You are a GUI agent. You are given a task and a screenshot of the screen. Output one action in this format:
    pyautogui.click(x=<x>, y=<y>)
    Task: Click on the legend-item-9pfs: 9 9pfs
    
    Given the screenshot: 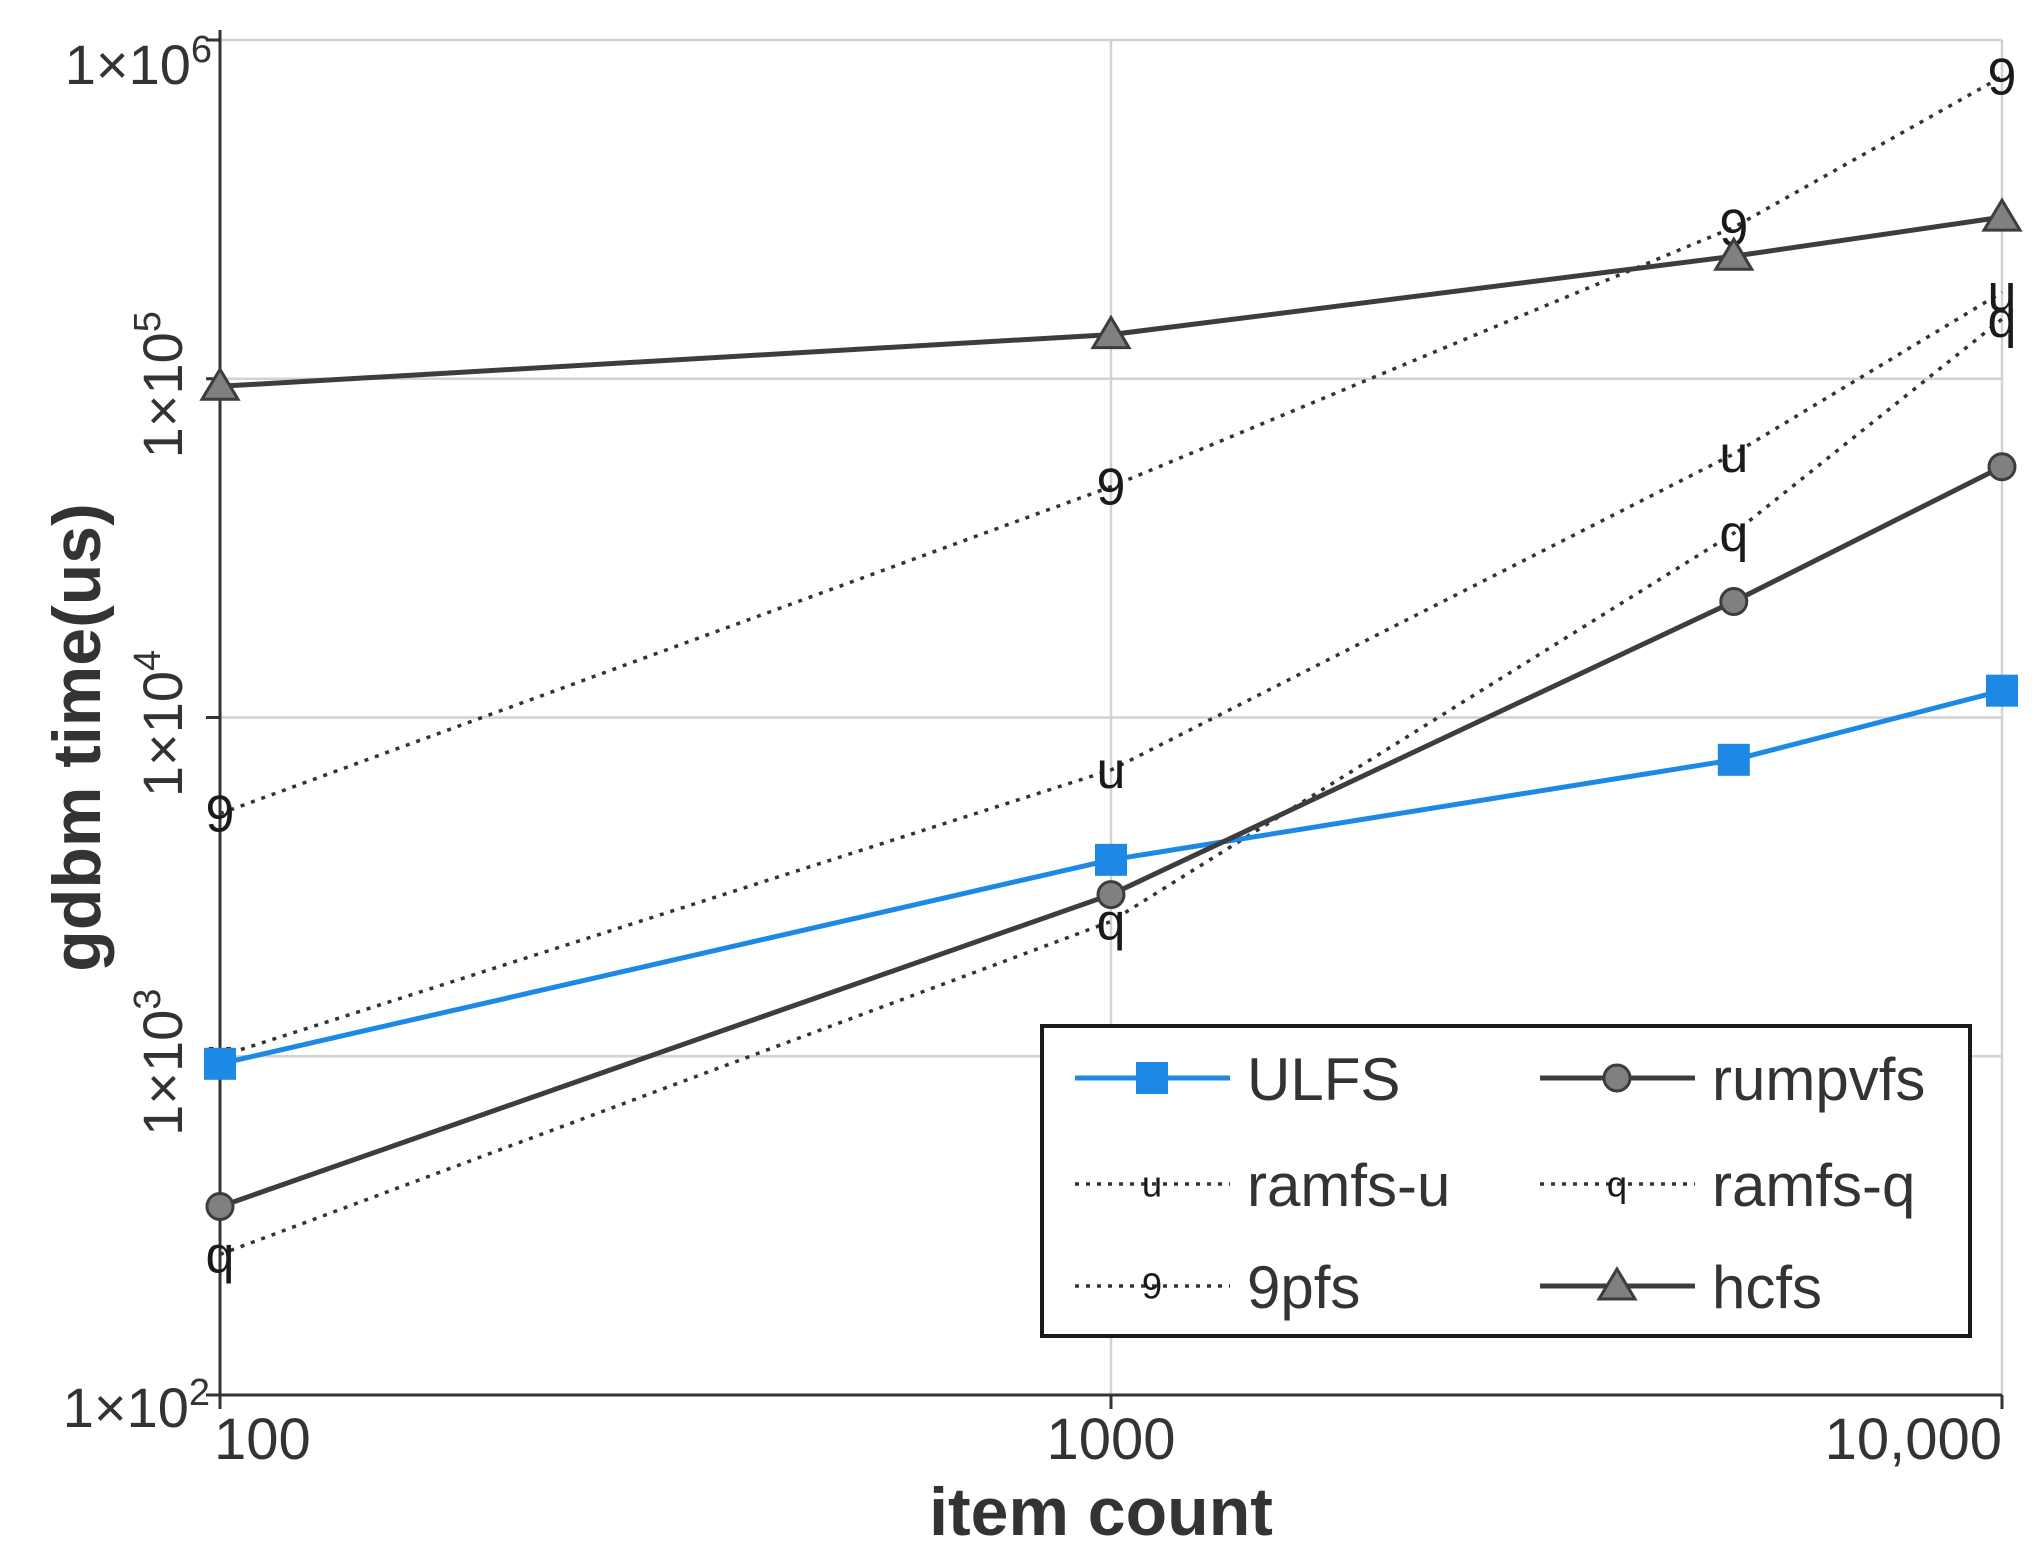 What is the action you would take?
    pyautogui.click(x=1217, y=1287)
    